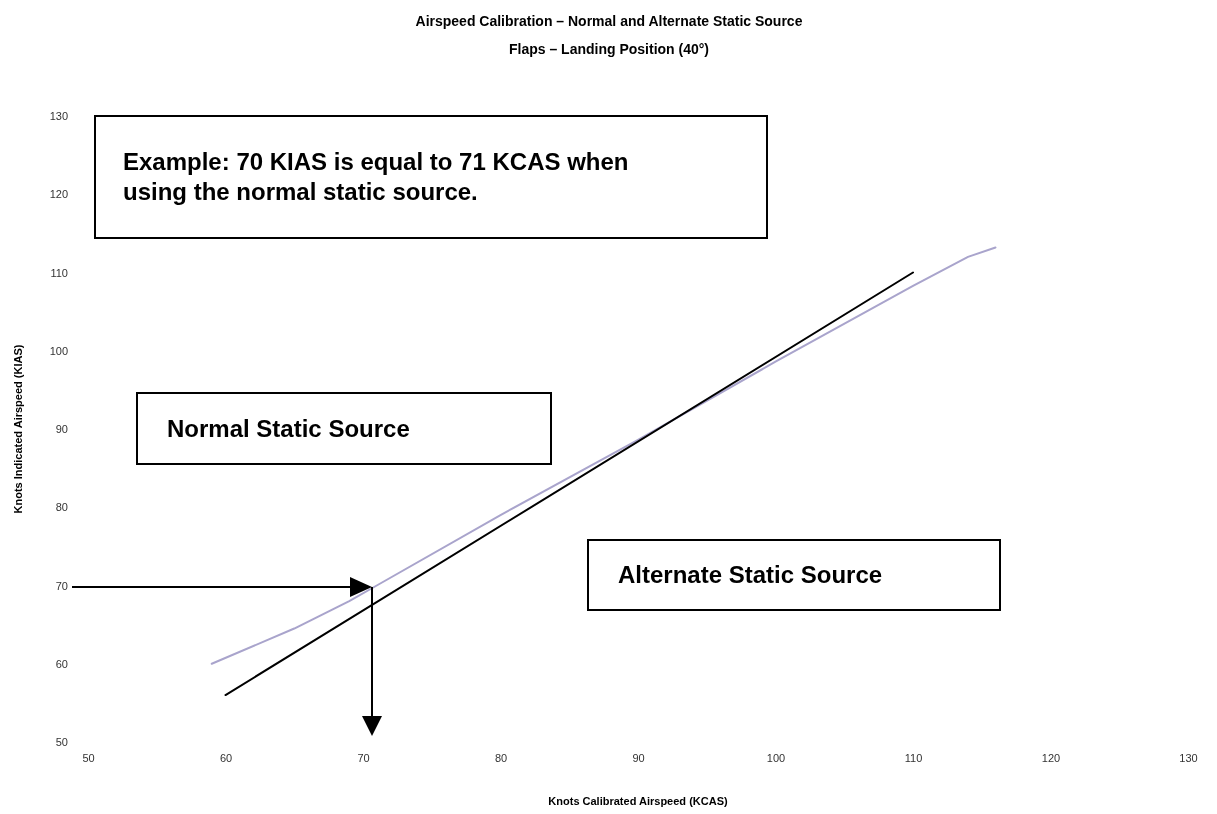 The height and width of the screenshot is (814, 1217). I want to click on y-tick-label: 130, so click(58, 116).